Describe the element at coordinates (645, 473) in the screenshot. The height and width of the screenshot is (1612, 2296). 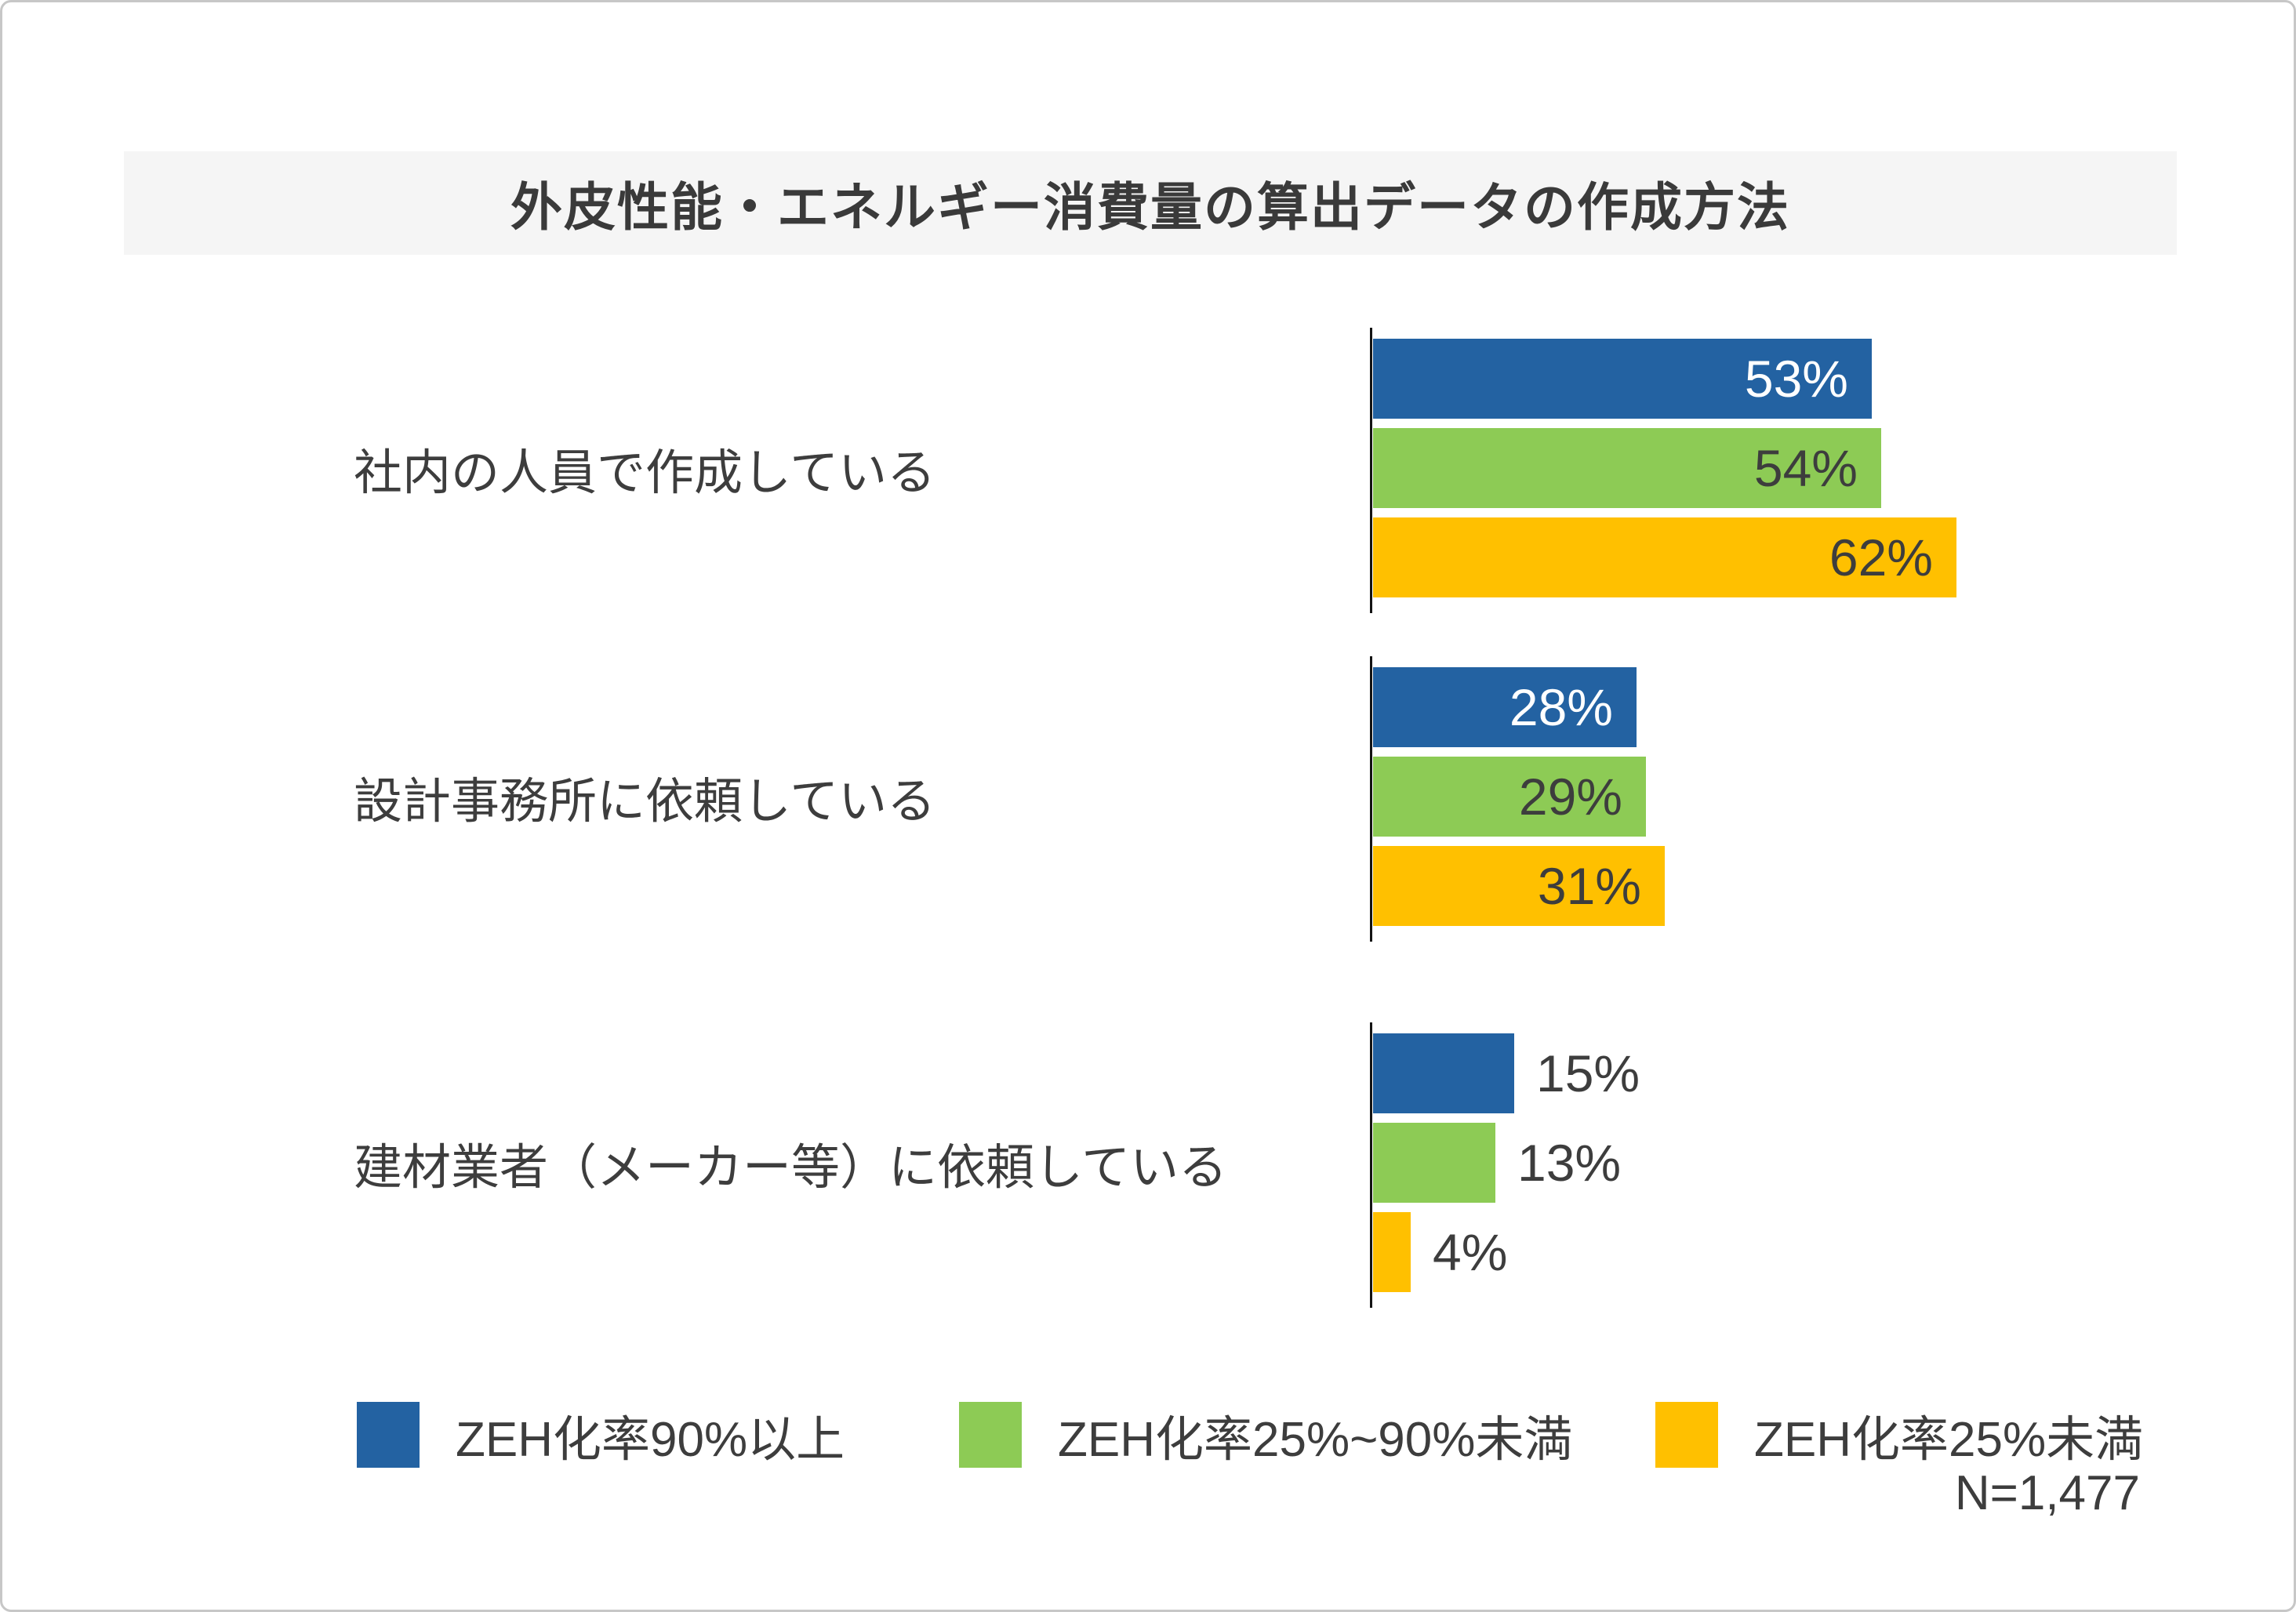
I see `category-label: 社内の人員で作成している` at that location.